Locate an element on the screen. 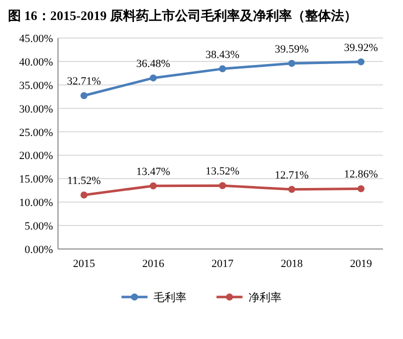 The image size is (403, 339). y-tick-label: 45.00% is located at coordinates (36, 39).